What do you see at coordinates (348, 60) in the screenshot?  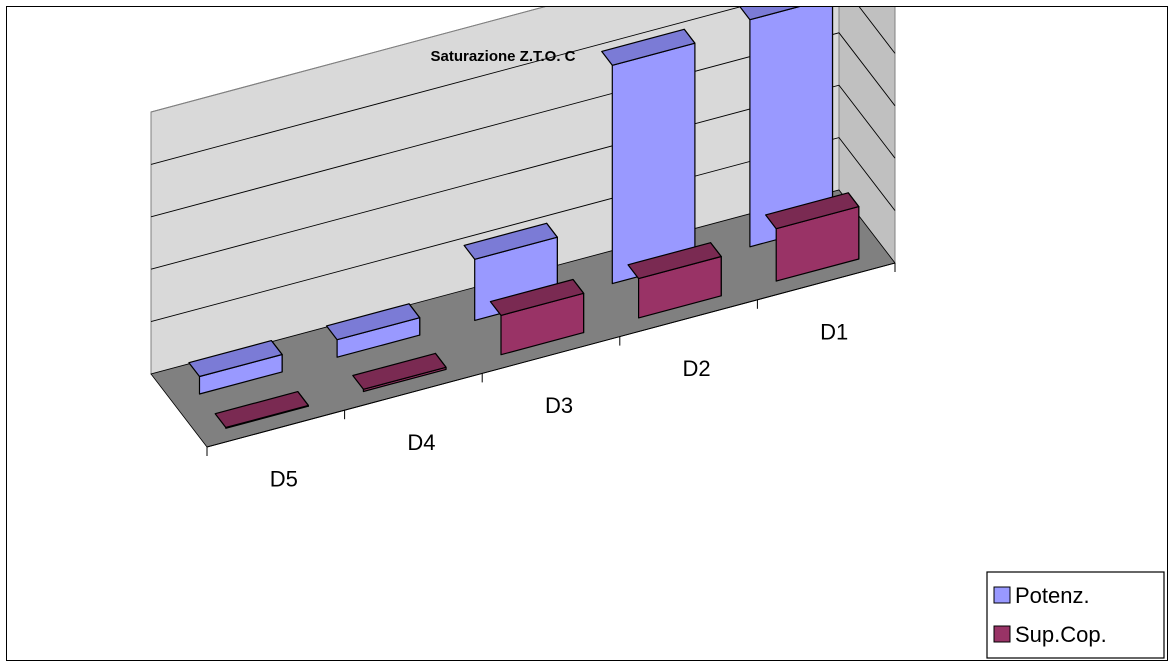 I see `wall-top-edge` at bounding box center [348, 60].